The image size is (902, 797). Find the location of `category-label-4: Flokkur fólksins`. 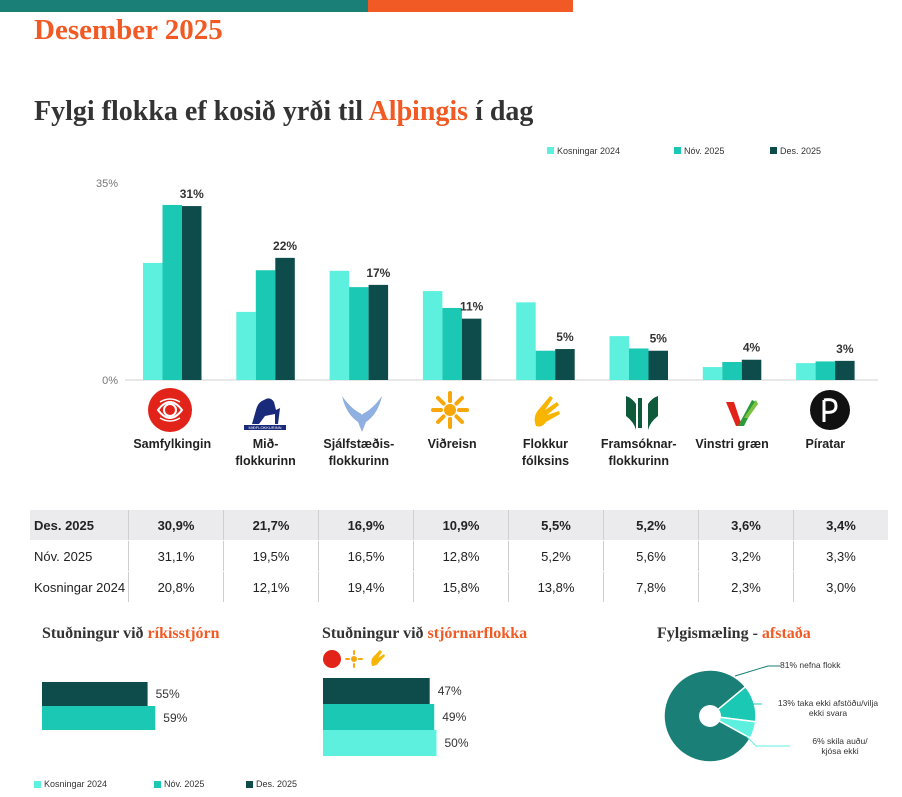

category-label-4: Flokkur fólksins is located at coordinates (545, 452).